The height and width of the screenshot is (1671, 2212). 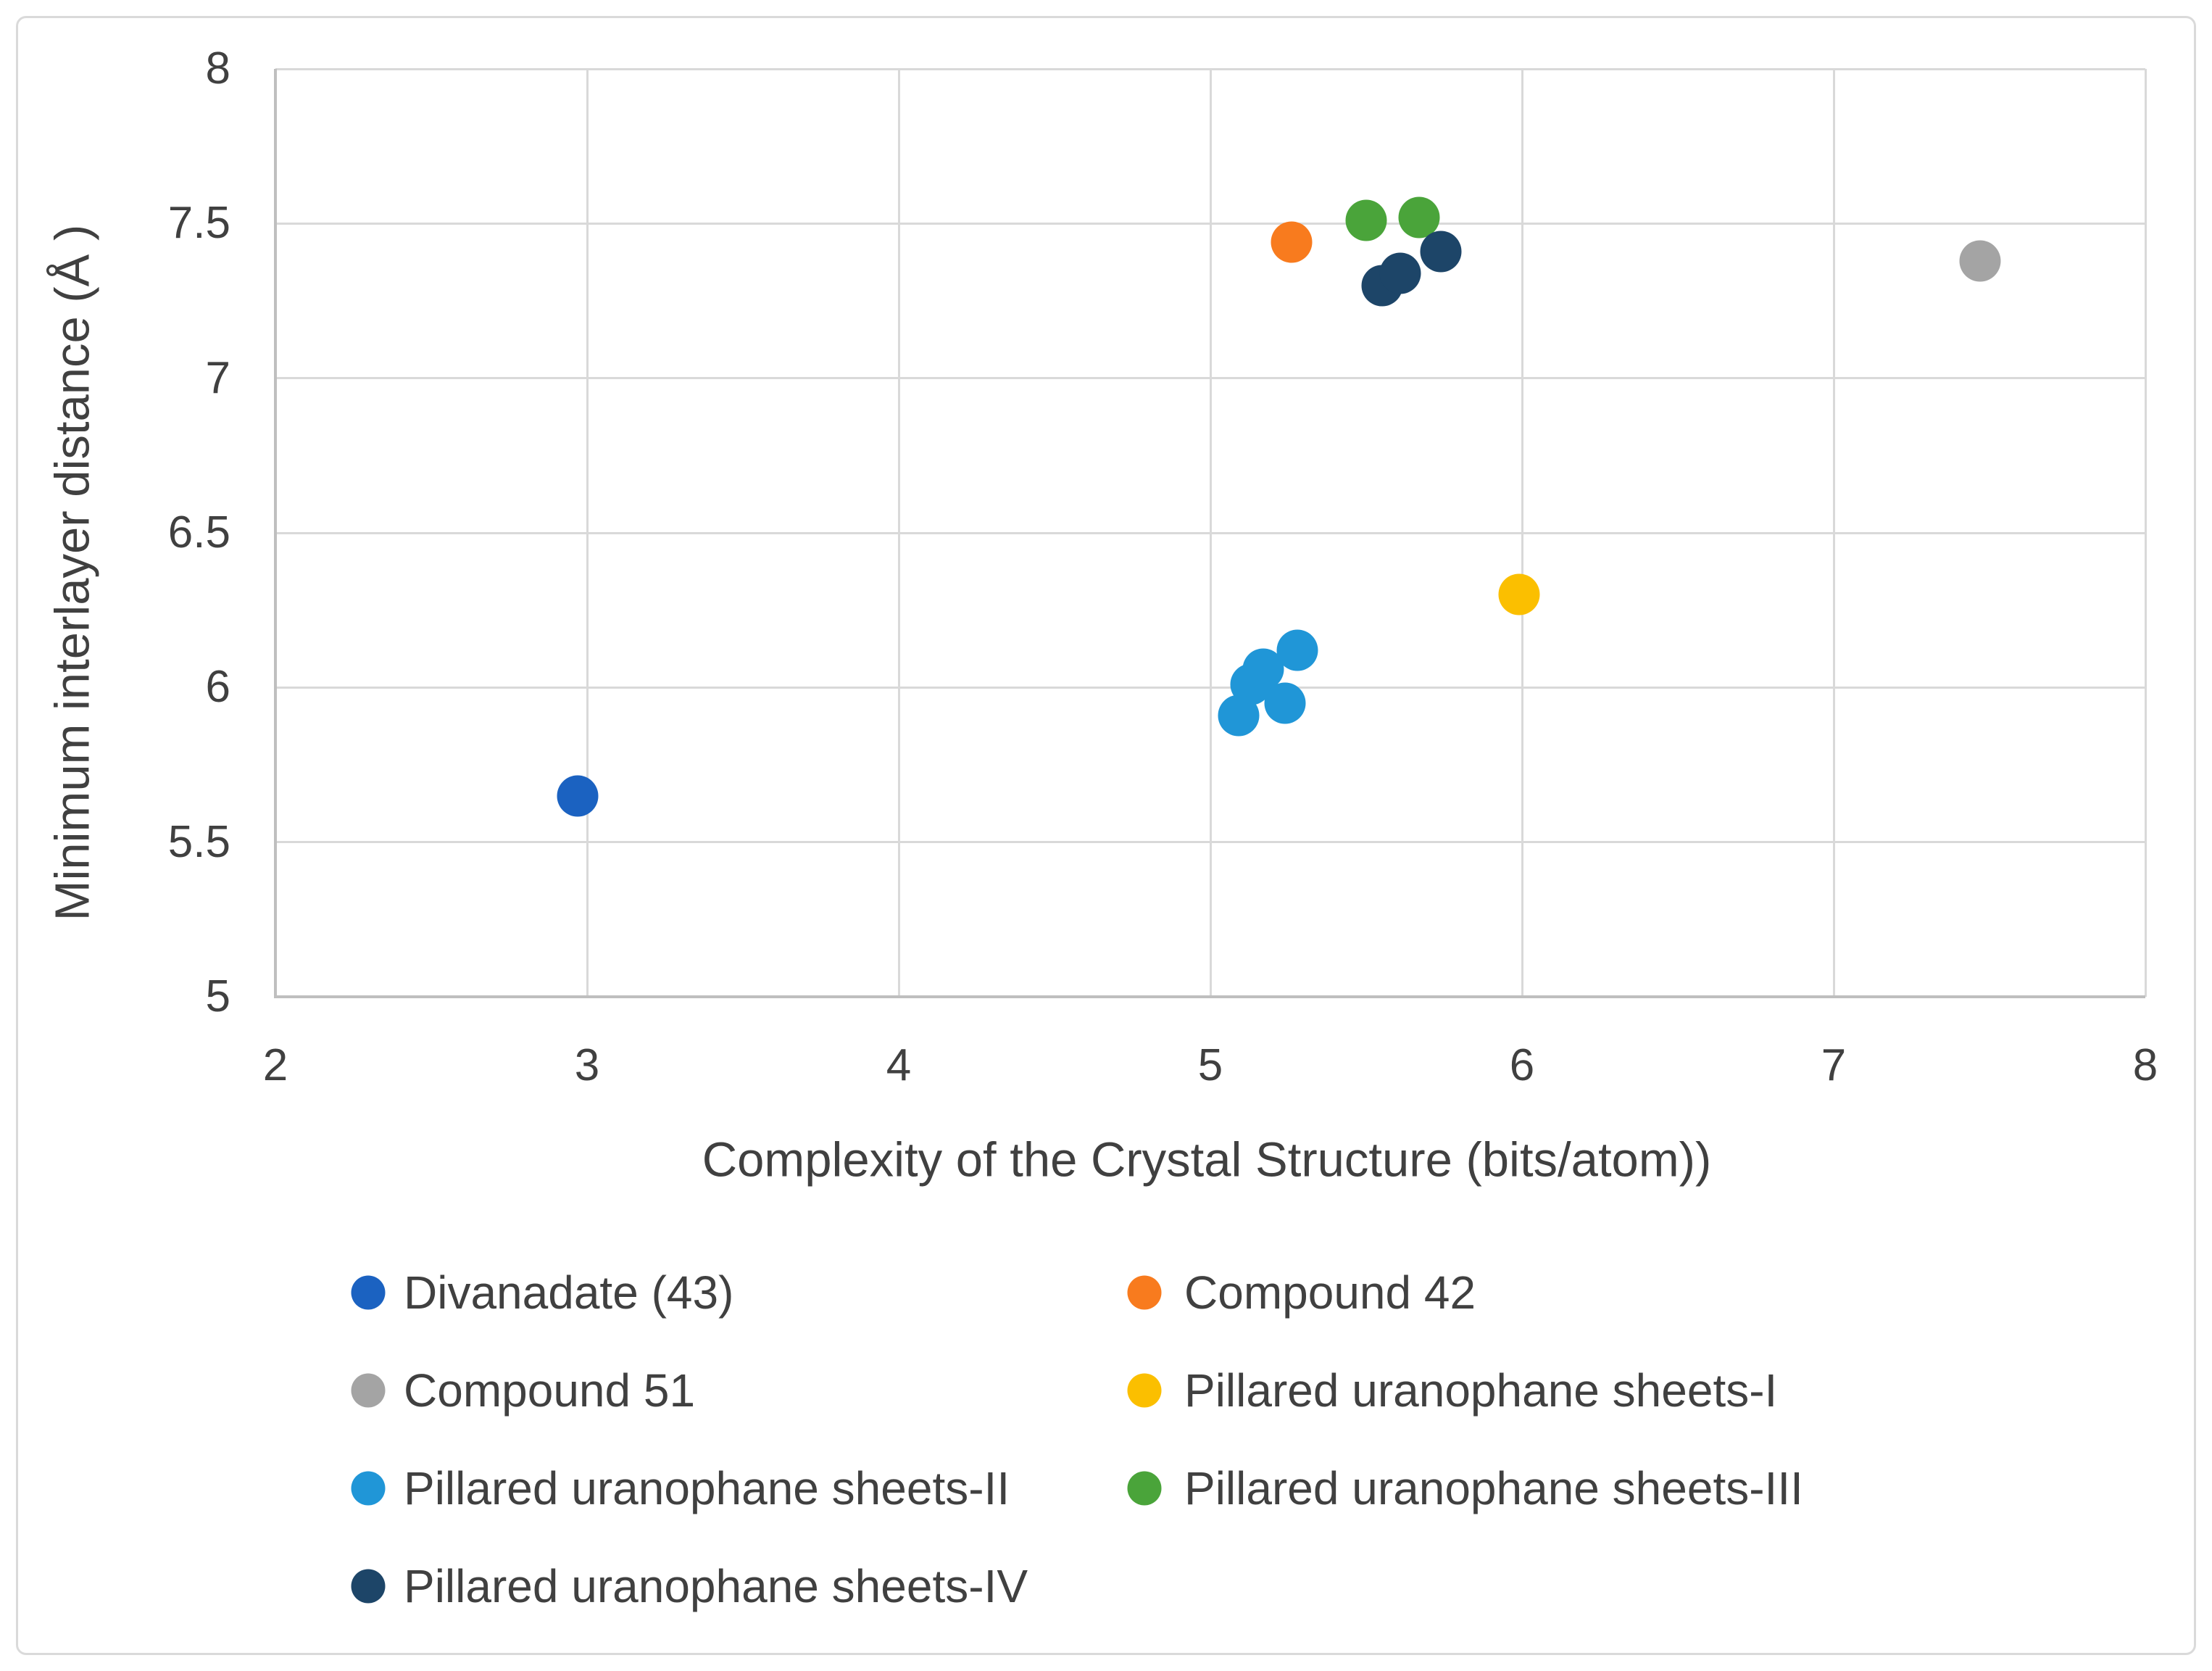 What do you see at coordinates (1209, 996) in the screenshot?
I see `x-axis-line` at bounding box center [1209, 996].